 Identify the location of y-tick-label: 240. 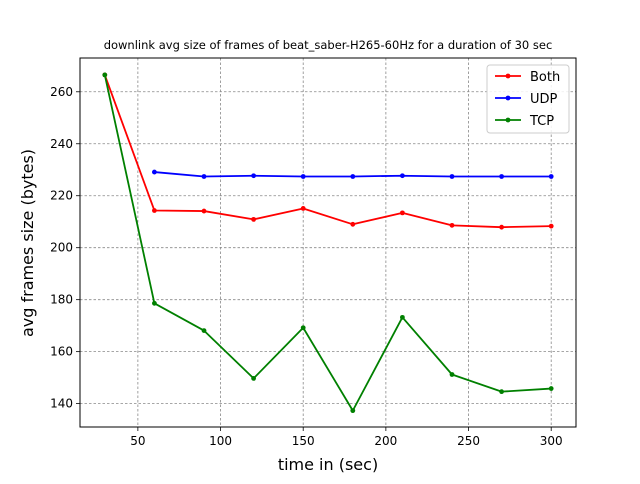
(61, 144).